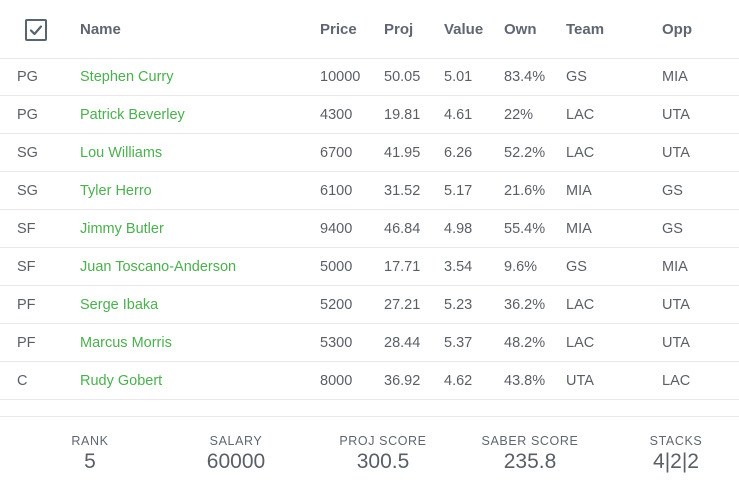  I want to click on column-header-price: Price, so click(338, 29).